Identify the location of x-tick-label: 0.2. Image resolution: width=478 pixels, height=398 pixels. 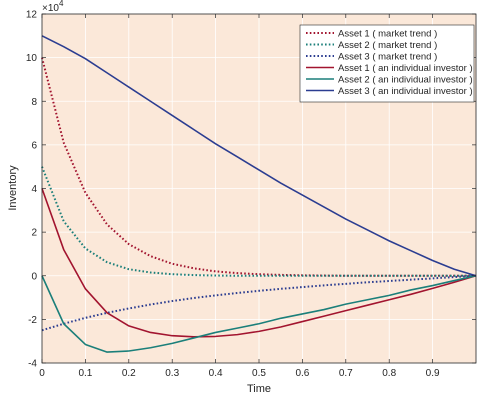
(129, 373).